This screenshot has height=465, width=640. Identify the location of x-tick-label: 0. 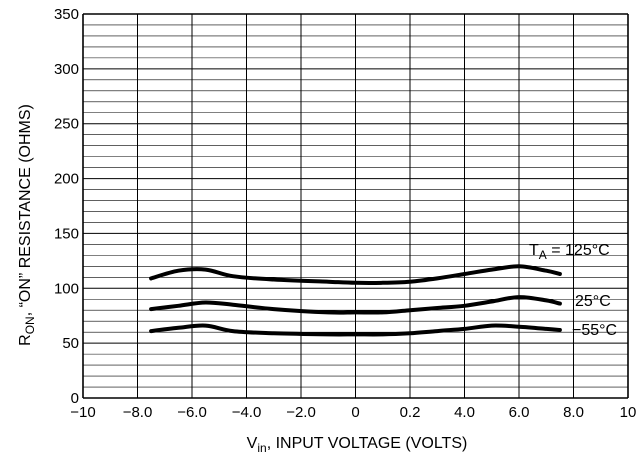
(355, 412).